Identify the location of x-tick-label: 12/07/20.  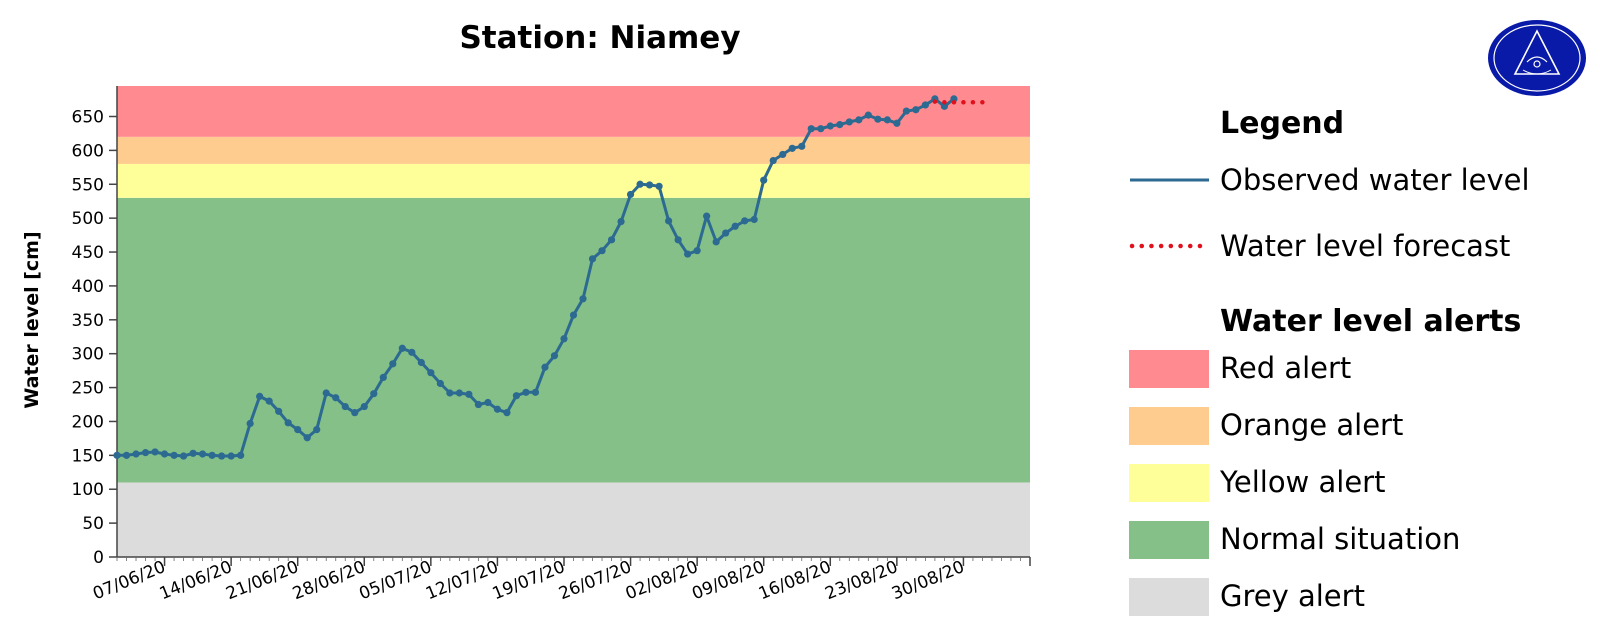
(462, 580).